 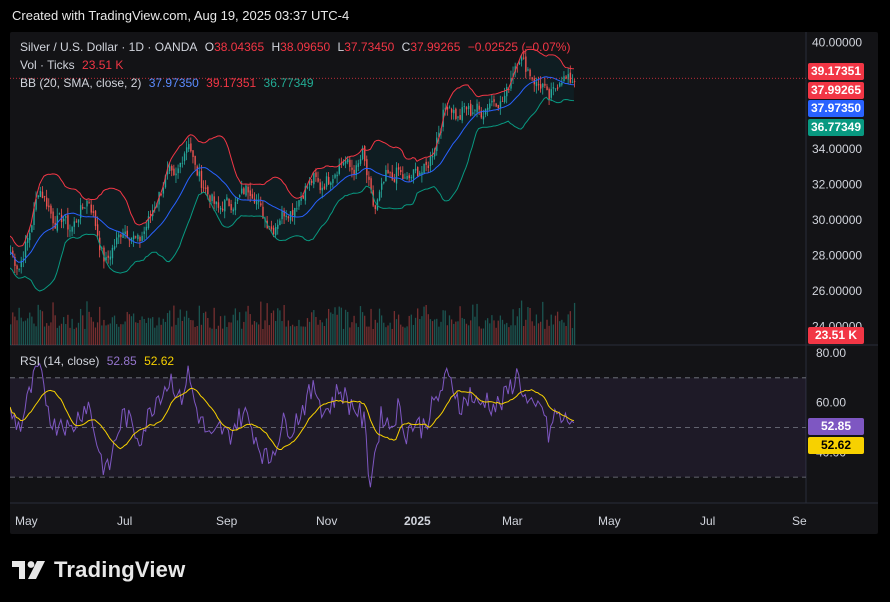 I want to click on tradingview-logo: TradingView, so click(x=98, y=570).